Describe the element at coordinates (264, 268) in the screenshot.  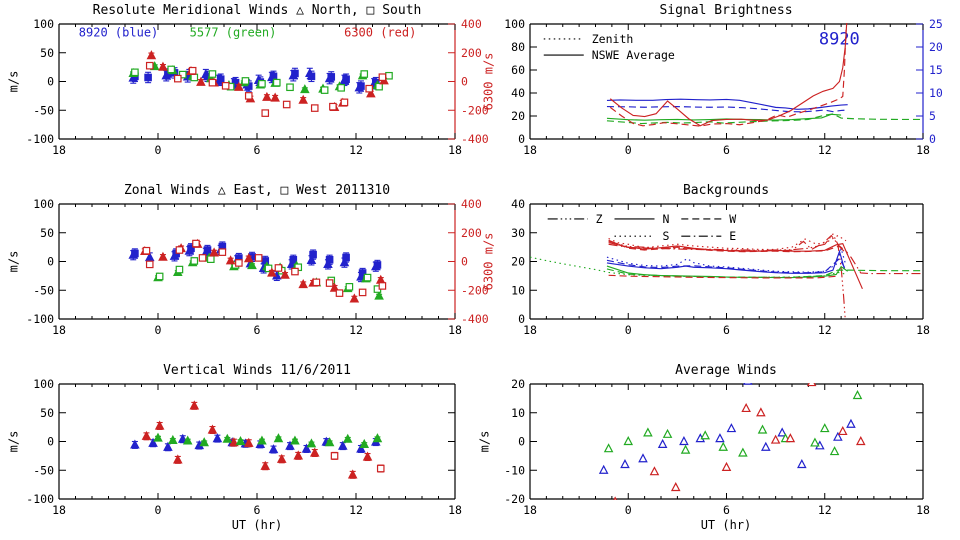
I see `series-6300-west` at that location.